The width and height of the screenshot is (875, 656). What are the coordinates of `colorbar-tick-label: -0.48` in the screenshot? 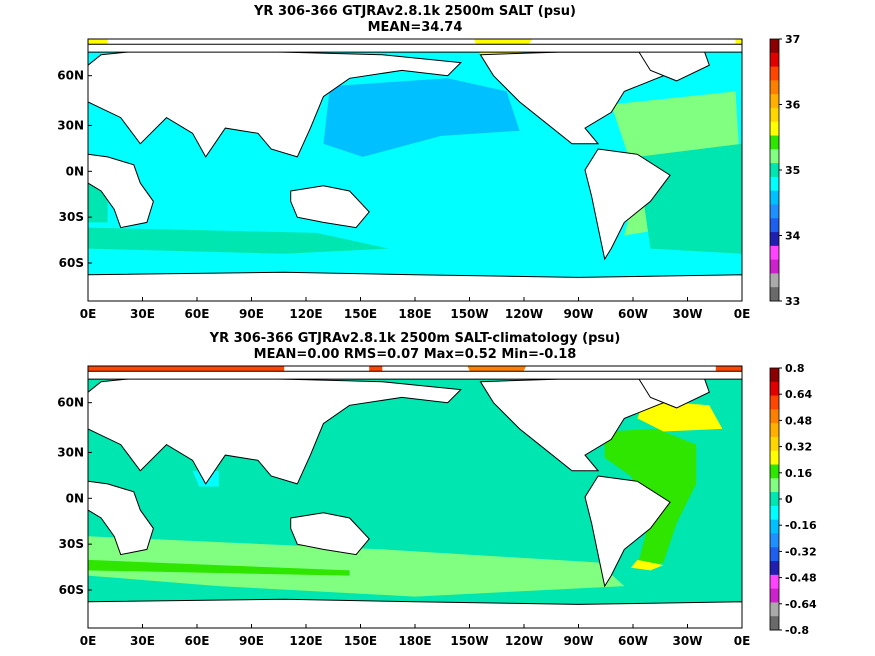 It's located at (801, 578).